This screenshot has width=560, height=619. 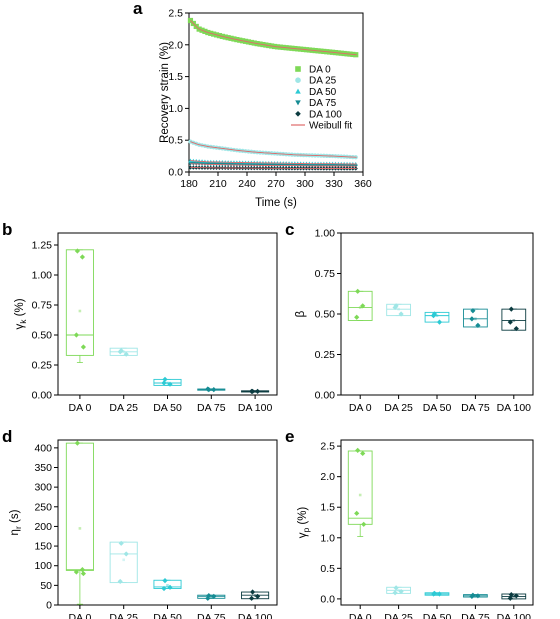 I want to click on x-tick-label-d: DA 75, so click(x=211, y=615).